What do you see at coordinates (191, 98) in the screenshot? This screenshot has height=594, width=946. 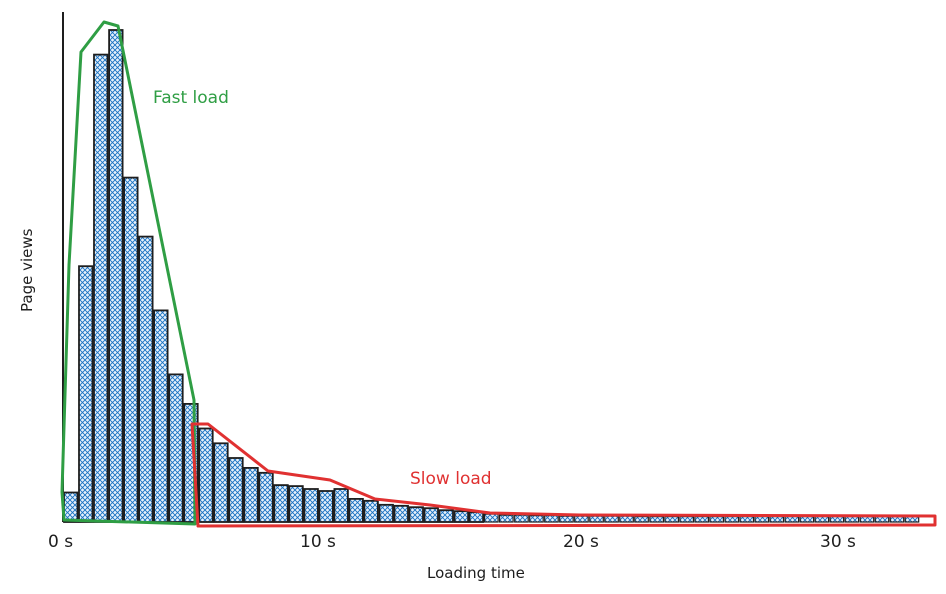 I see `fast-load-label: Fast load` at bounding box center [191, 98].